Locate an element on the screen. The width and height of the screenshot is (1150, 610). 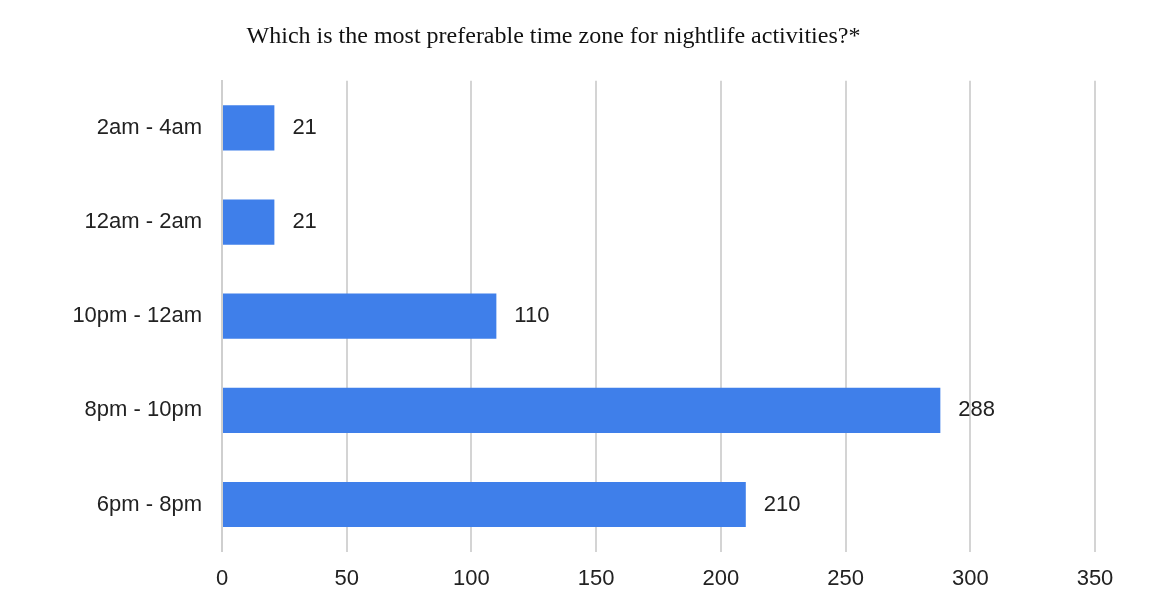
y-tick-label: 10pm - 12am is located at coordinates (137, 315).